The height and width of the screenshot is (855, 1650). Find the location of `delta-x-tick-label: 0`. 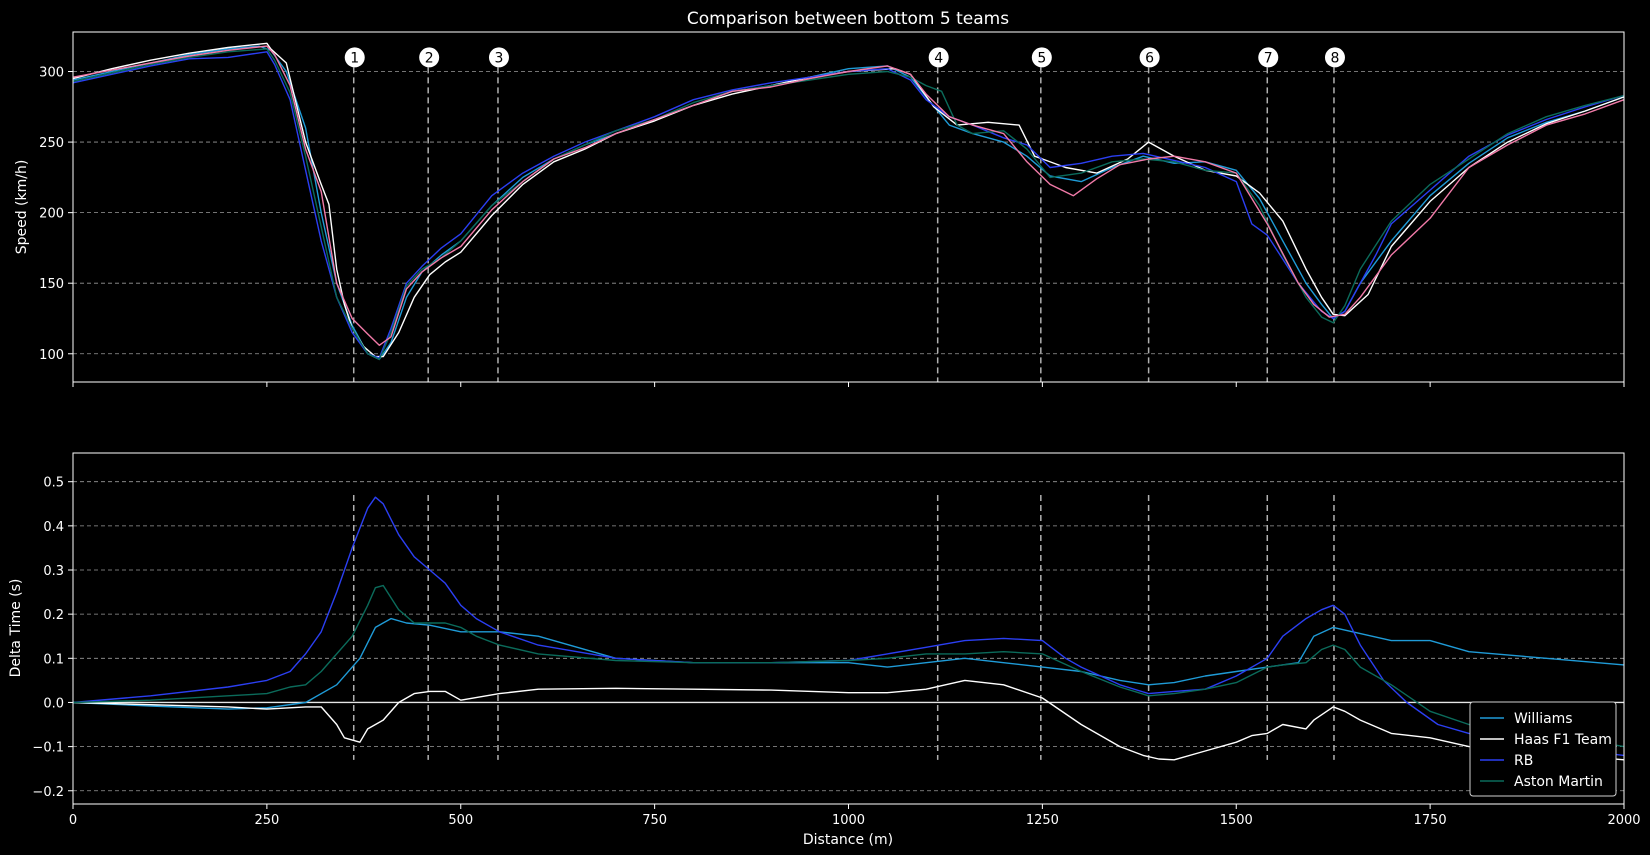

delta-x-tick-label: 0 is located at coordinates (73, 820).